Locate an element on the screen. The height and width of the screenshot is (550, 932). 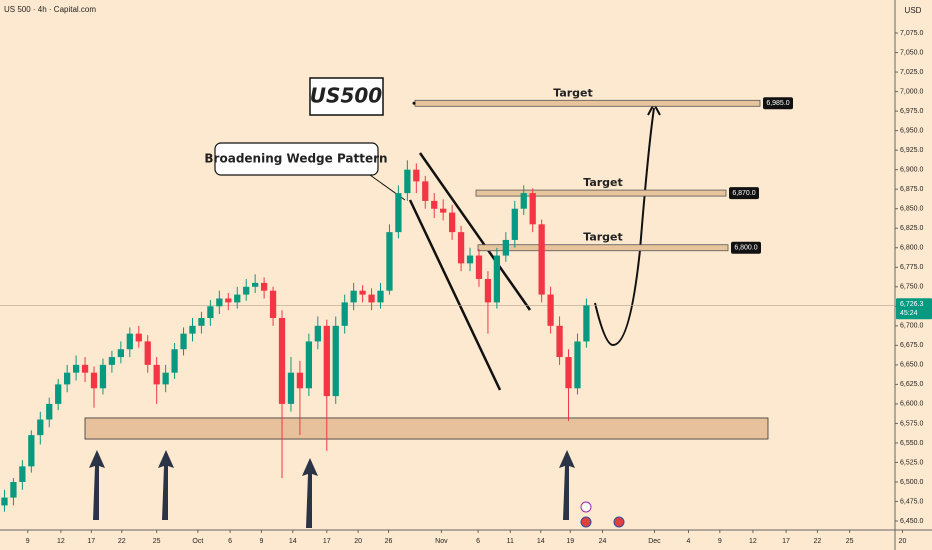
x-tick-label: 20 is located at coordinates (903, 541).